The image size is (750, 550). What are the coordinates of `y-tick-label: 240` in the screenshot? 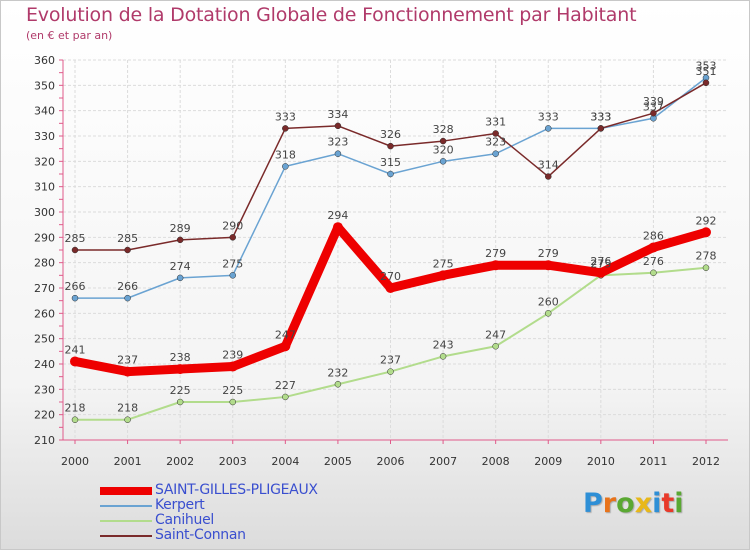 It's located at (44, 364).